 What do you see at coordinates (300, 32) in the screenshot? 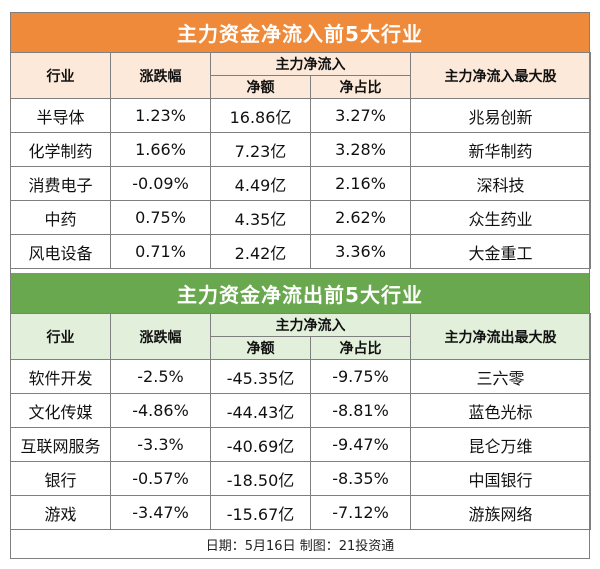
I see `inflow-title: 主力资金净流入前5大行业` at bounding box center [300, 32].